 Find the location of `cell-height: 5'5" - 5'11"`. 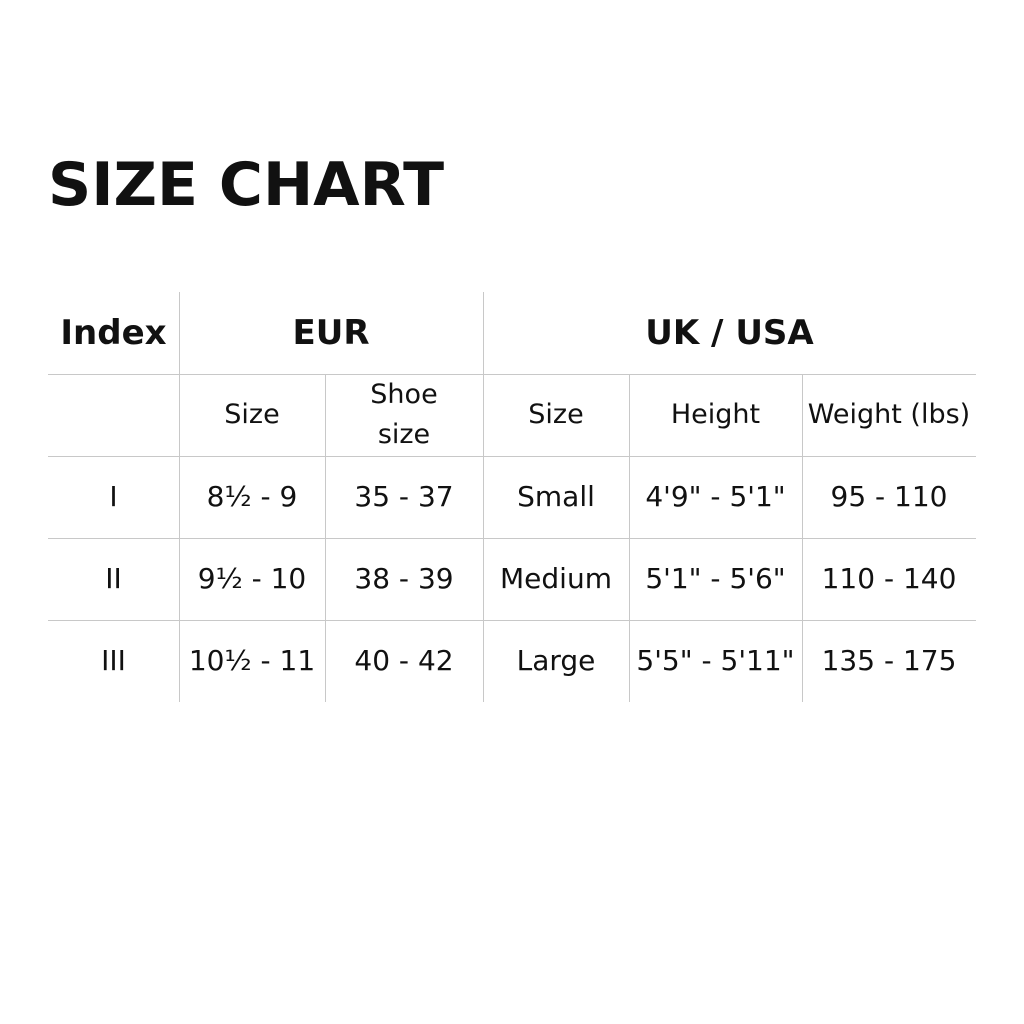

cell-height: 5'5" - 5'11" is located at coordinates (715, 660).